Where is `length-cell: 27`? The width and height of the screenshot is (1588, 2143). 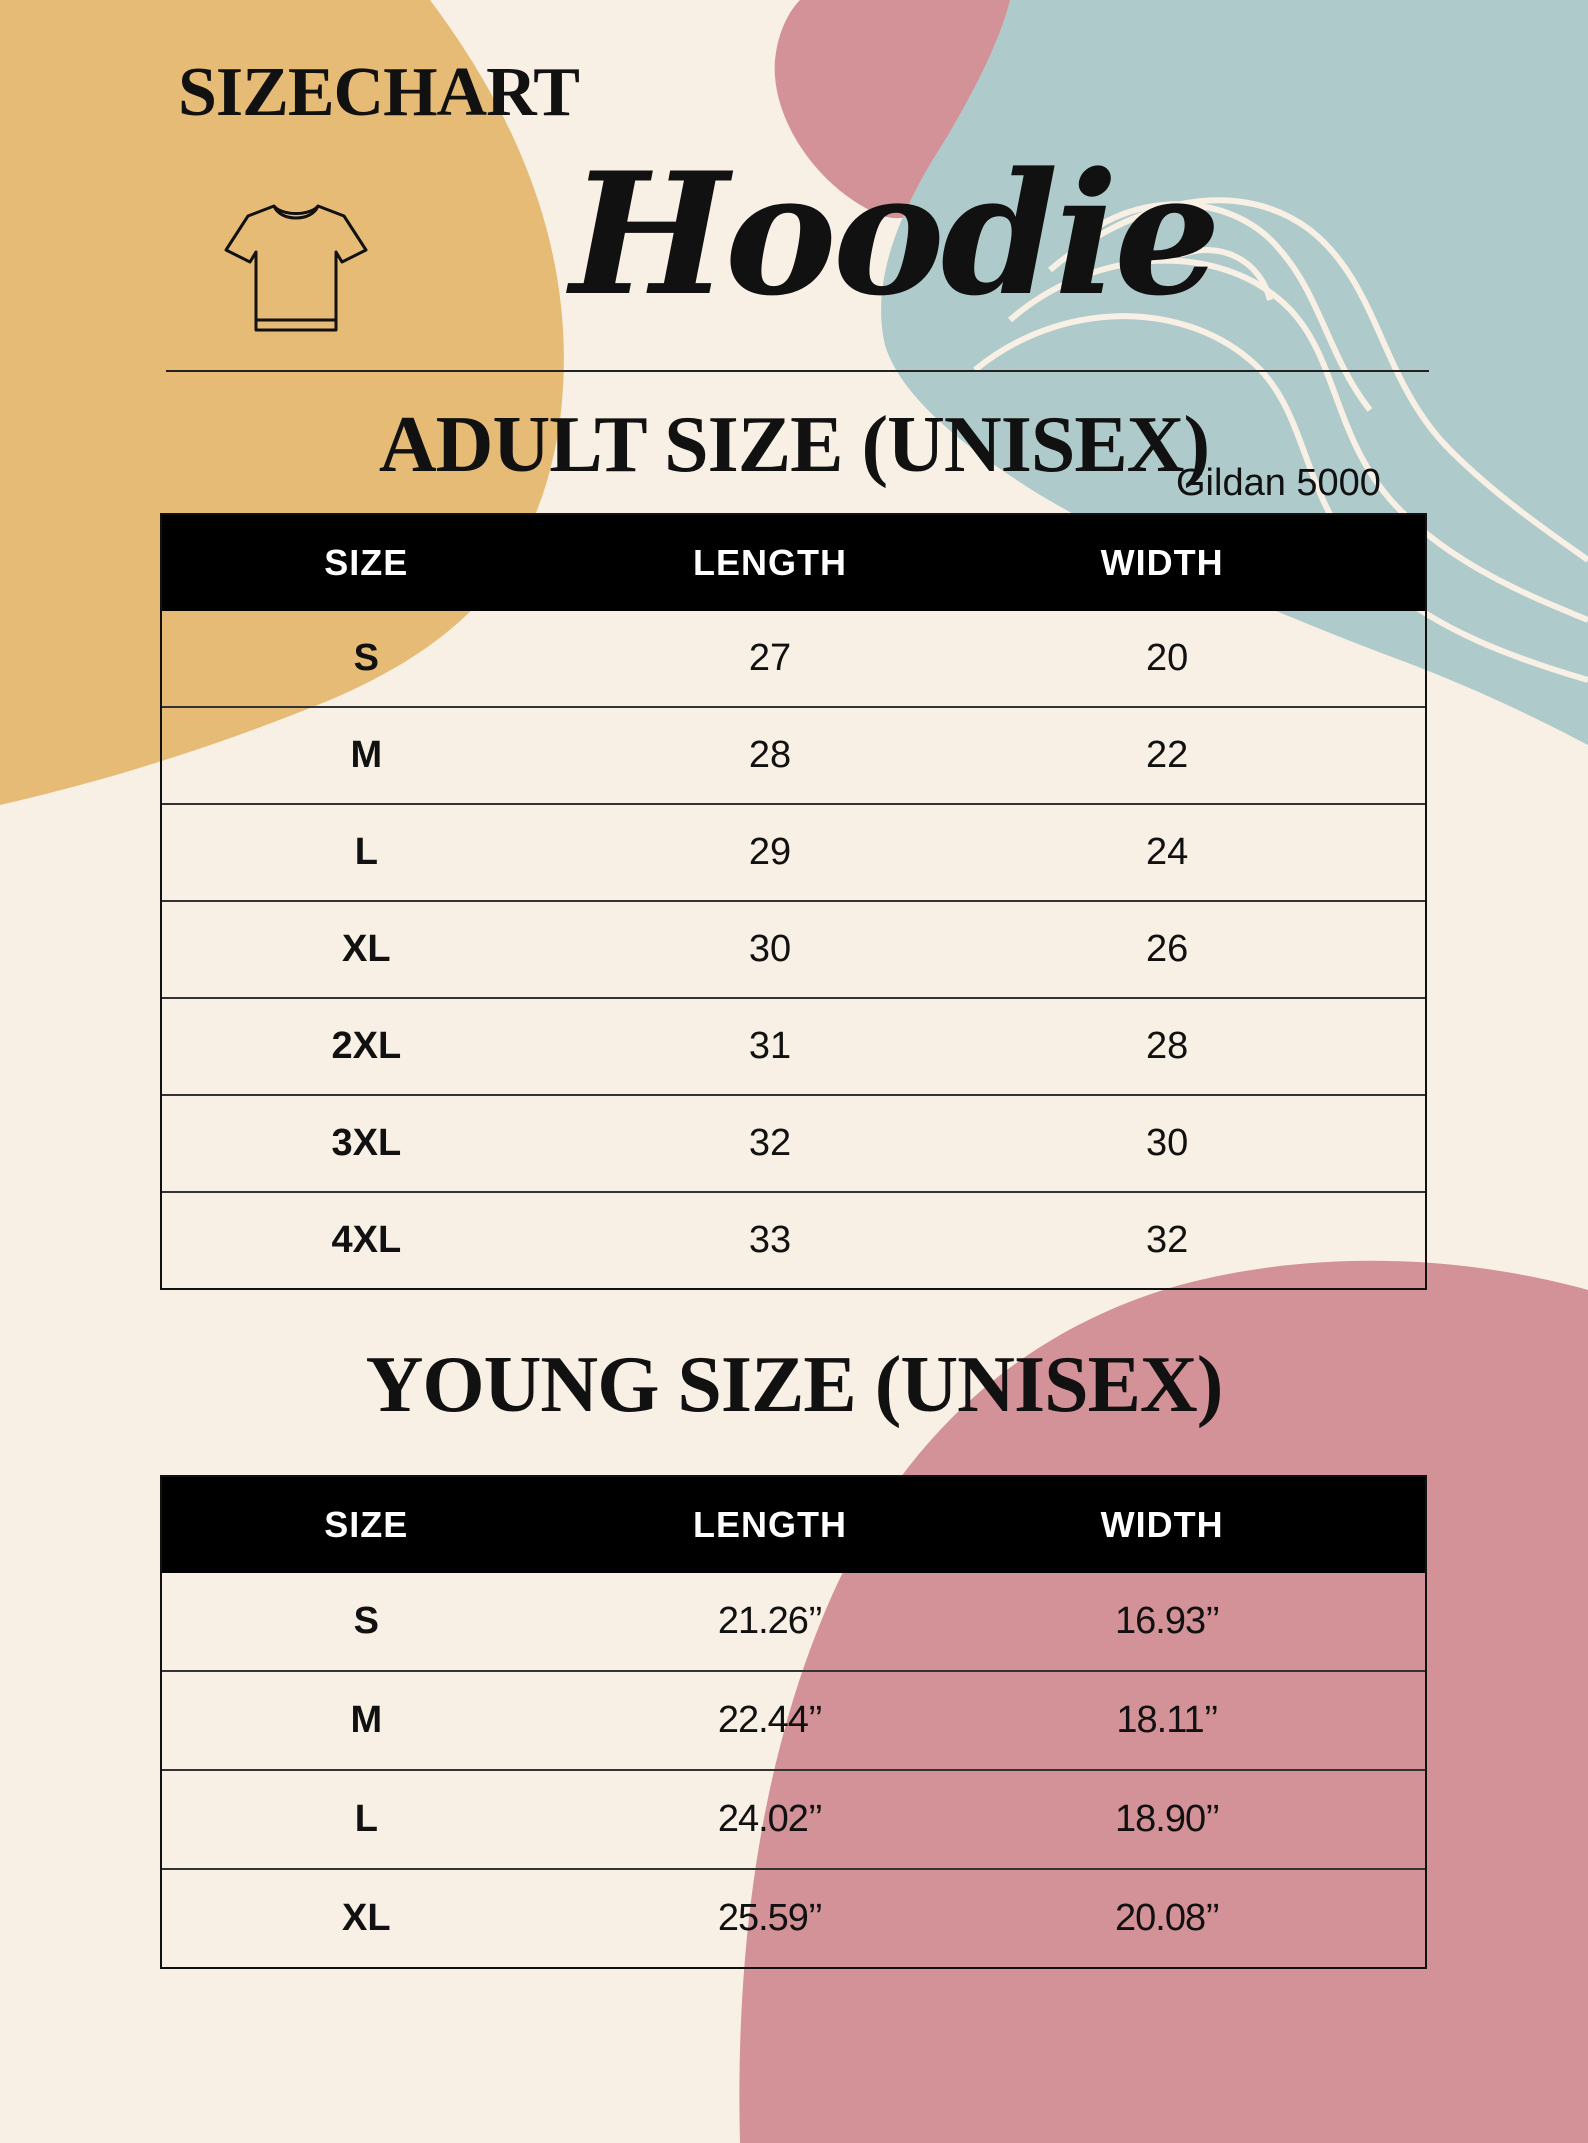 length-cell: 27 is located at coordinates (770, 658).